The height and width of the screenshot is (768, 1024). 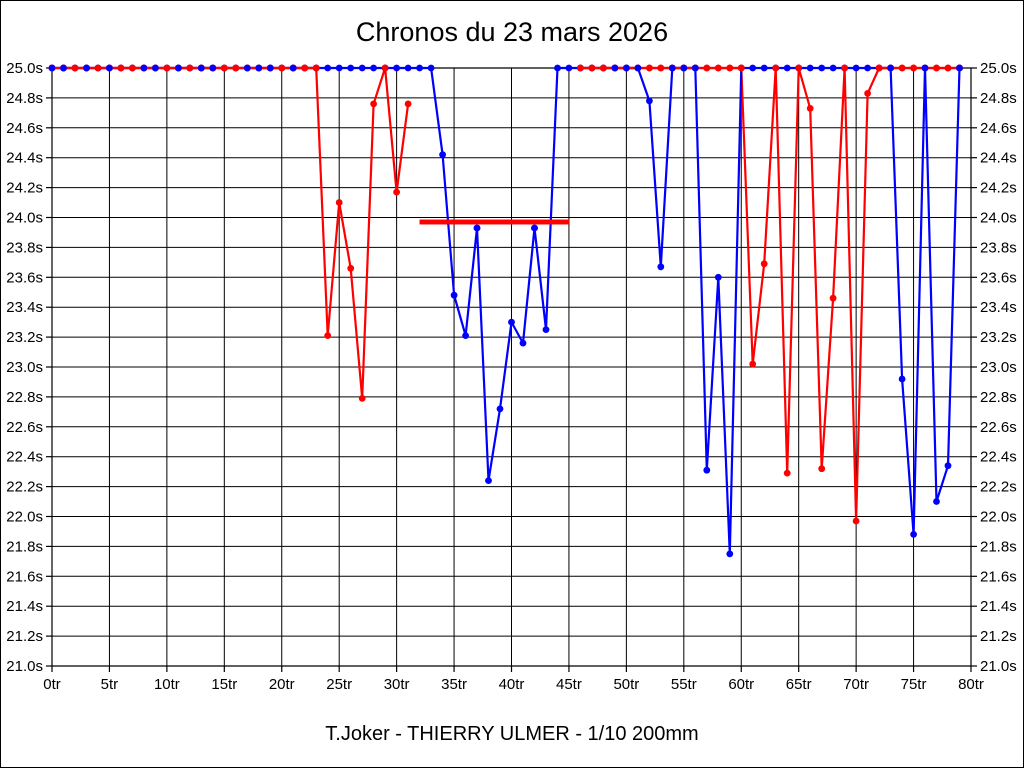 What do you see at coordinates (110, 684) in the screenshot?
I see `svg-text: 5tr` at bounding box center [110, 684].